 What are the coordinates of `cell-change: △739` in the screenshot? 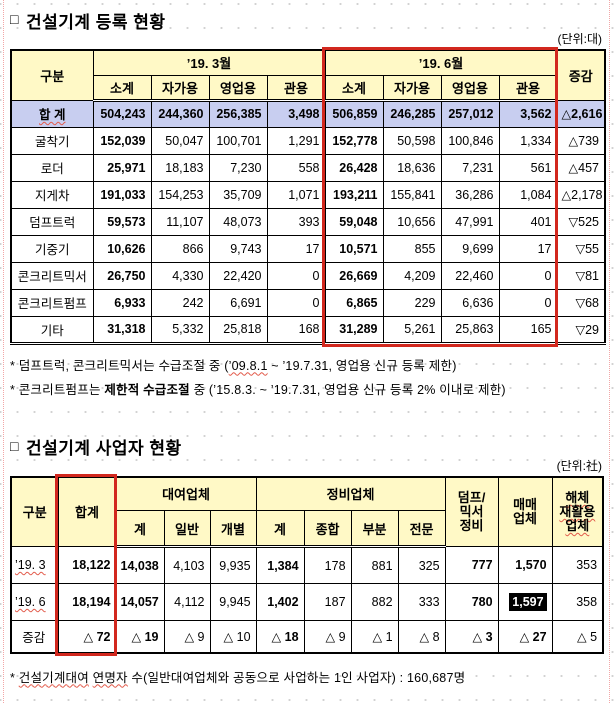 It's located at (581, 140).